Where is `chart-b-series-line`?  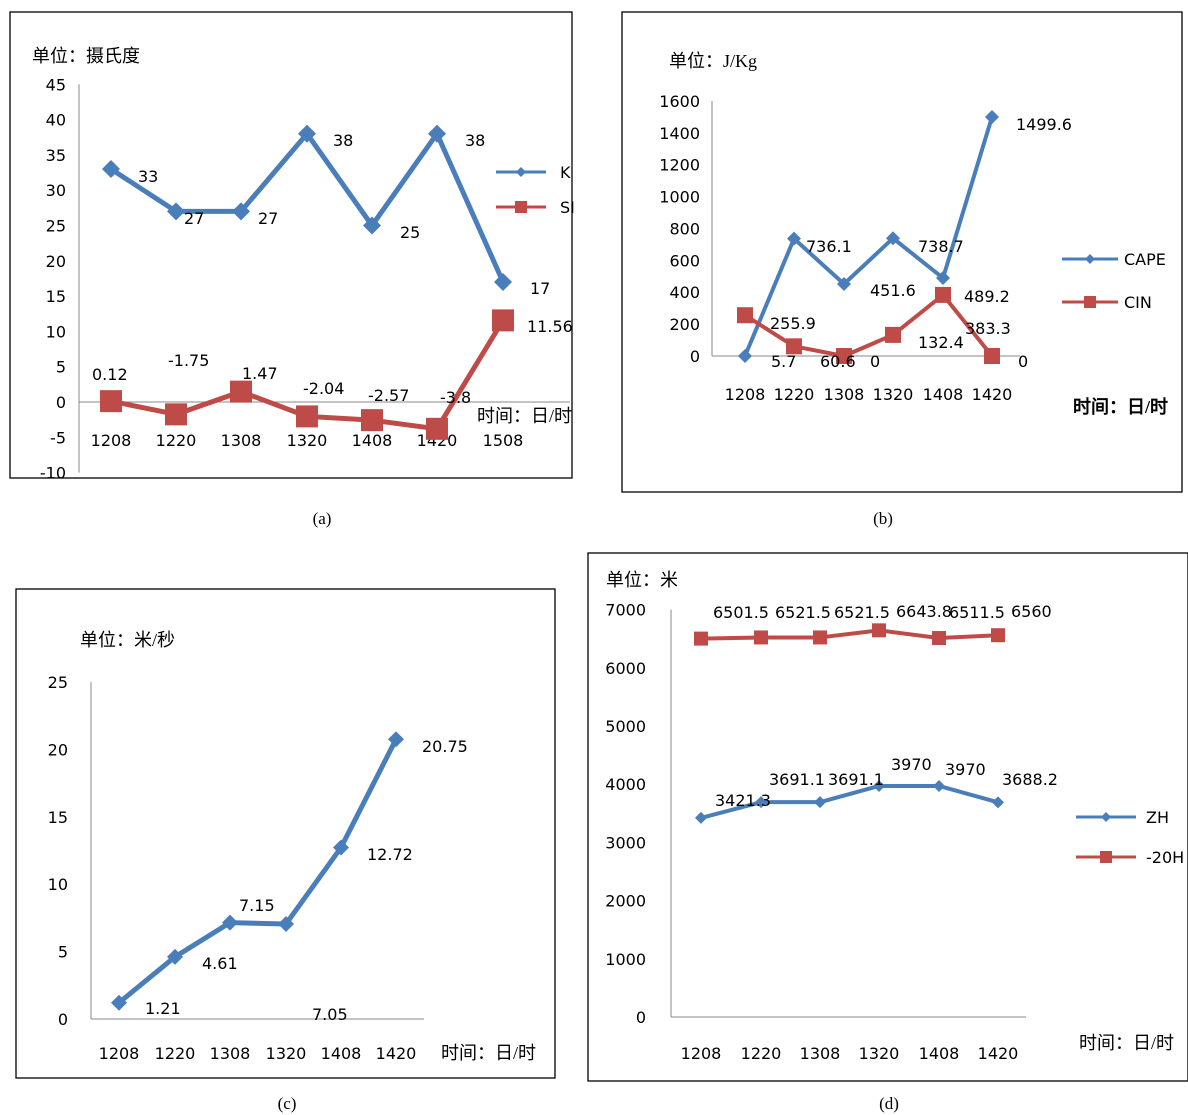 chart-b-series-line is located at coordinates (868, 236).